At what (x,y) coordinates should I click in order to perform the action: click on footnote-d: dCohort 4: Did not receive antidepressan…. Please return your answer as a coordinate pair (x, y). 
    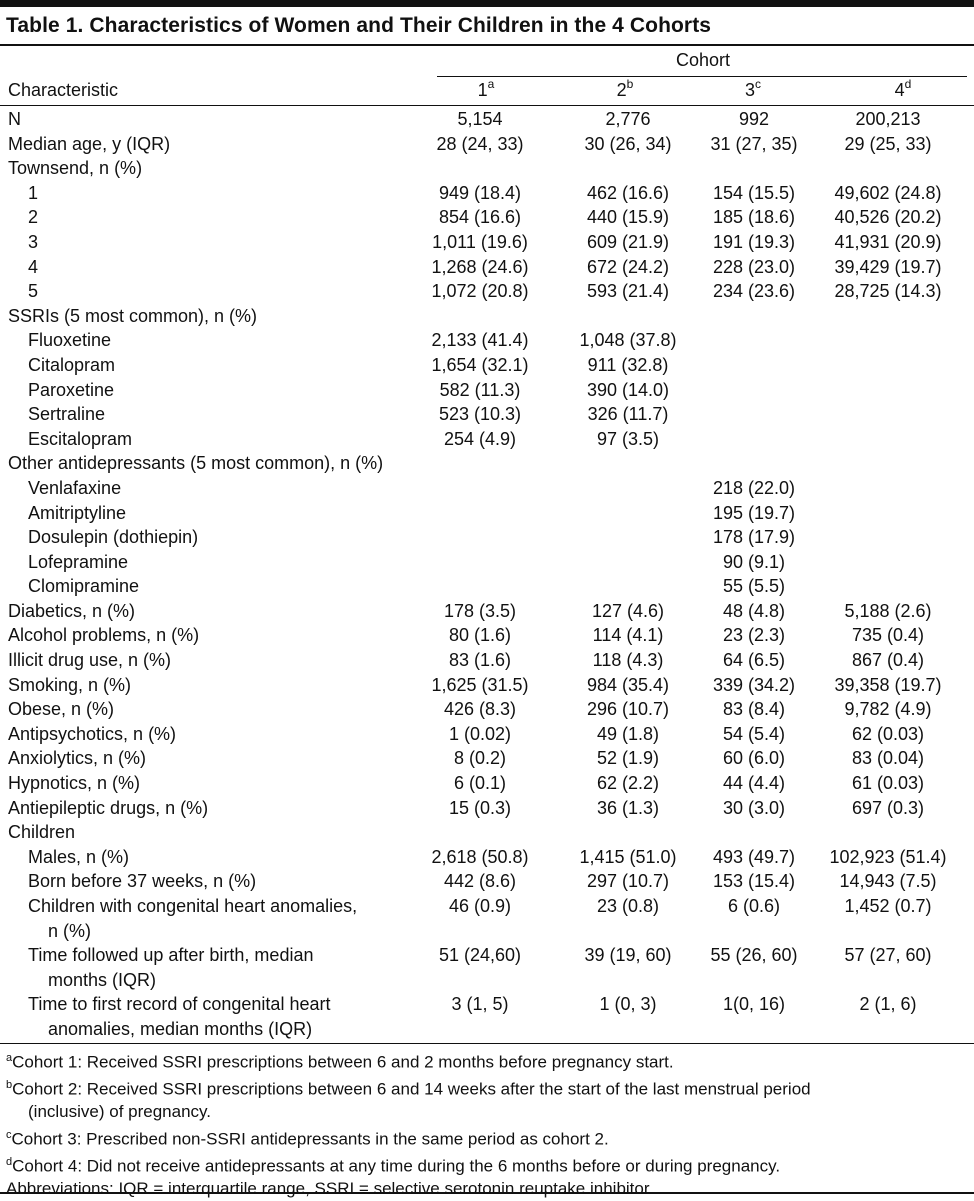
    Looking at the image, I should click on (393, 1165).